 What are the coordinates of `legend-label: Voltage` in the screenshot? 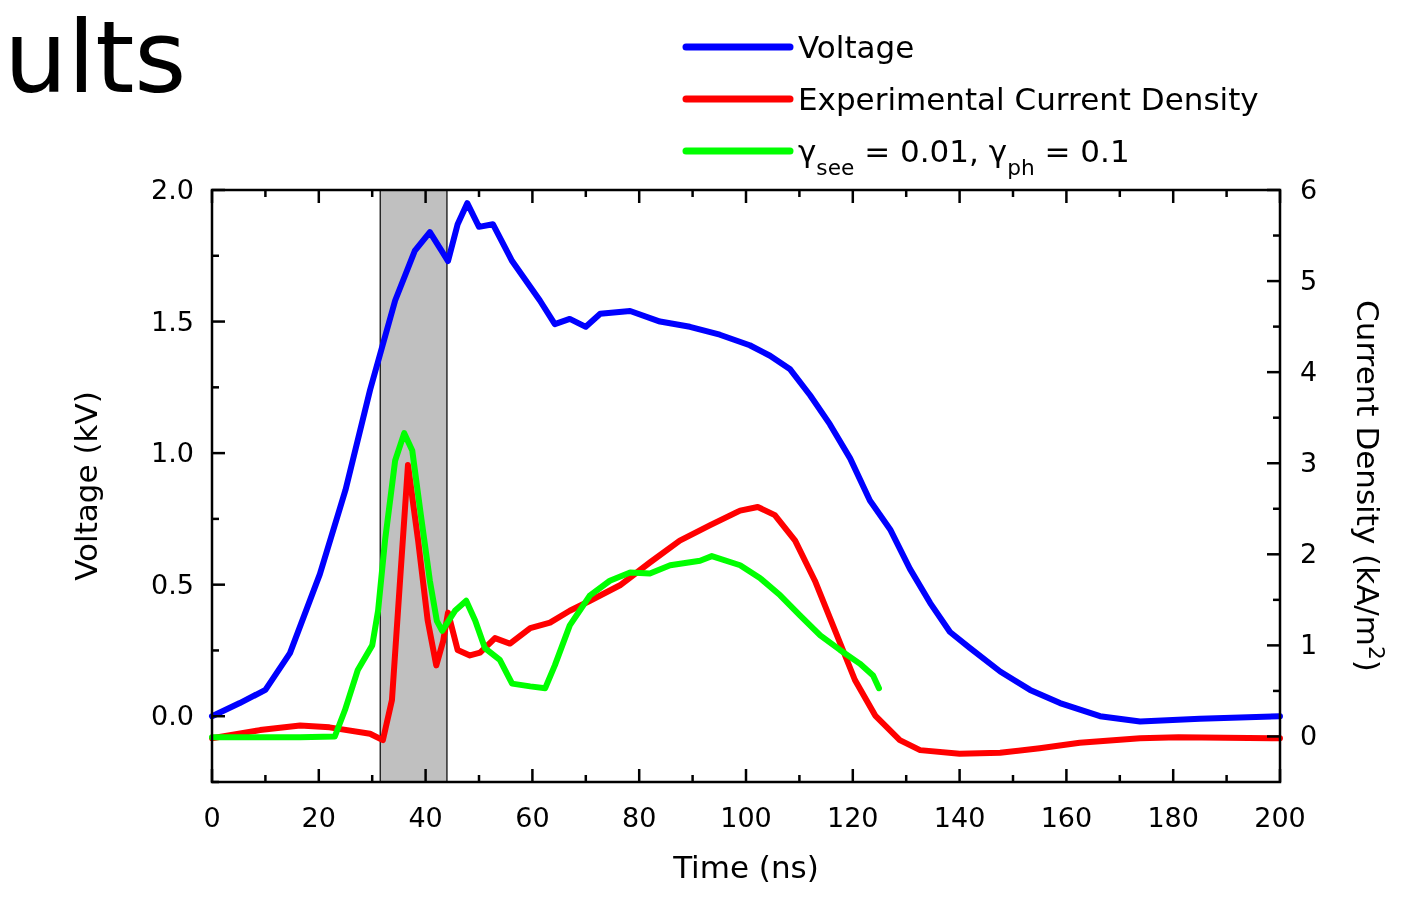 It's located at (856, 47).